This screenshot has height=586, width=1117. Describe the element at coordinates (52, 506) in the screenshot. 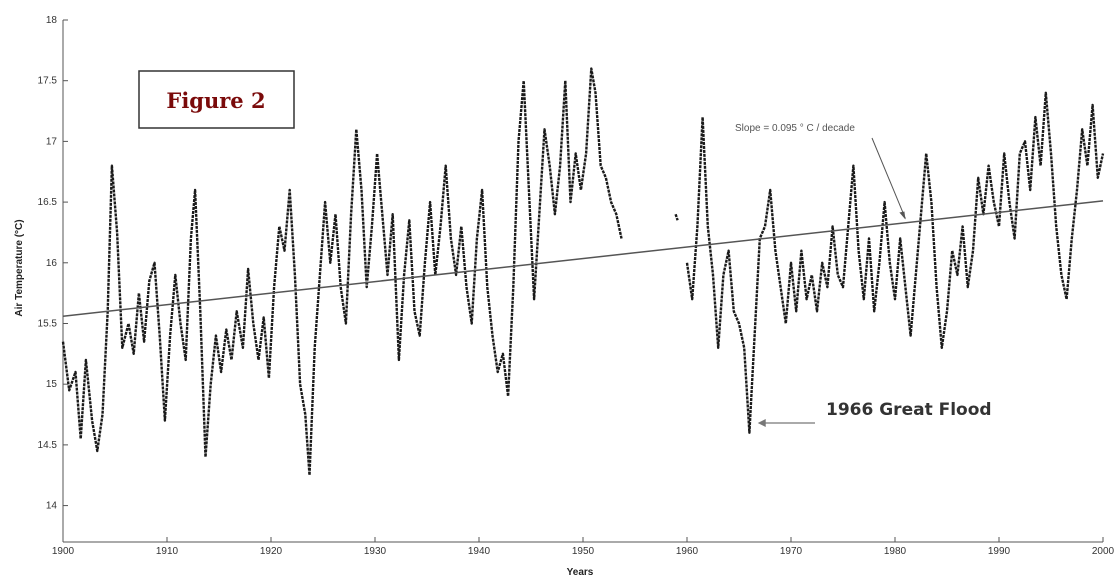

I see `y-tick-label: 14` at that location.